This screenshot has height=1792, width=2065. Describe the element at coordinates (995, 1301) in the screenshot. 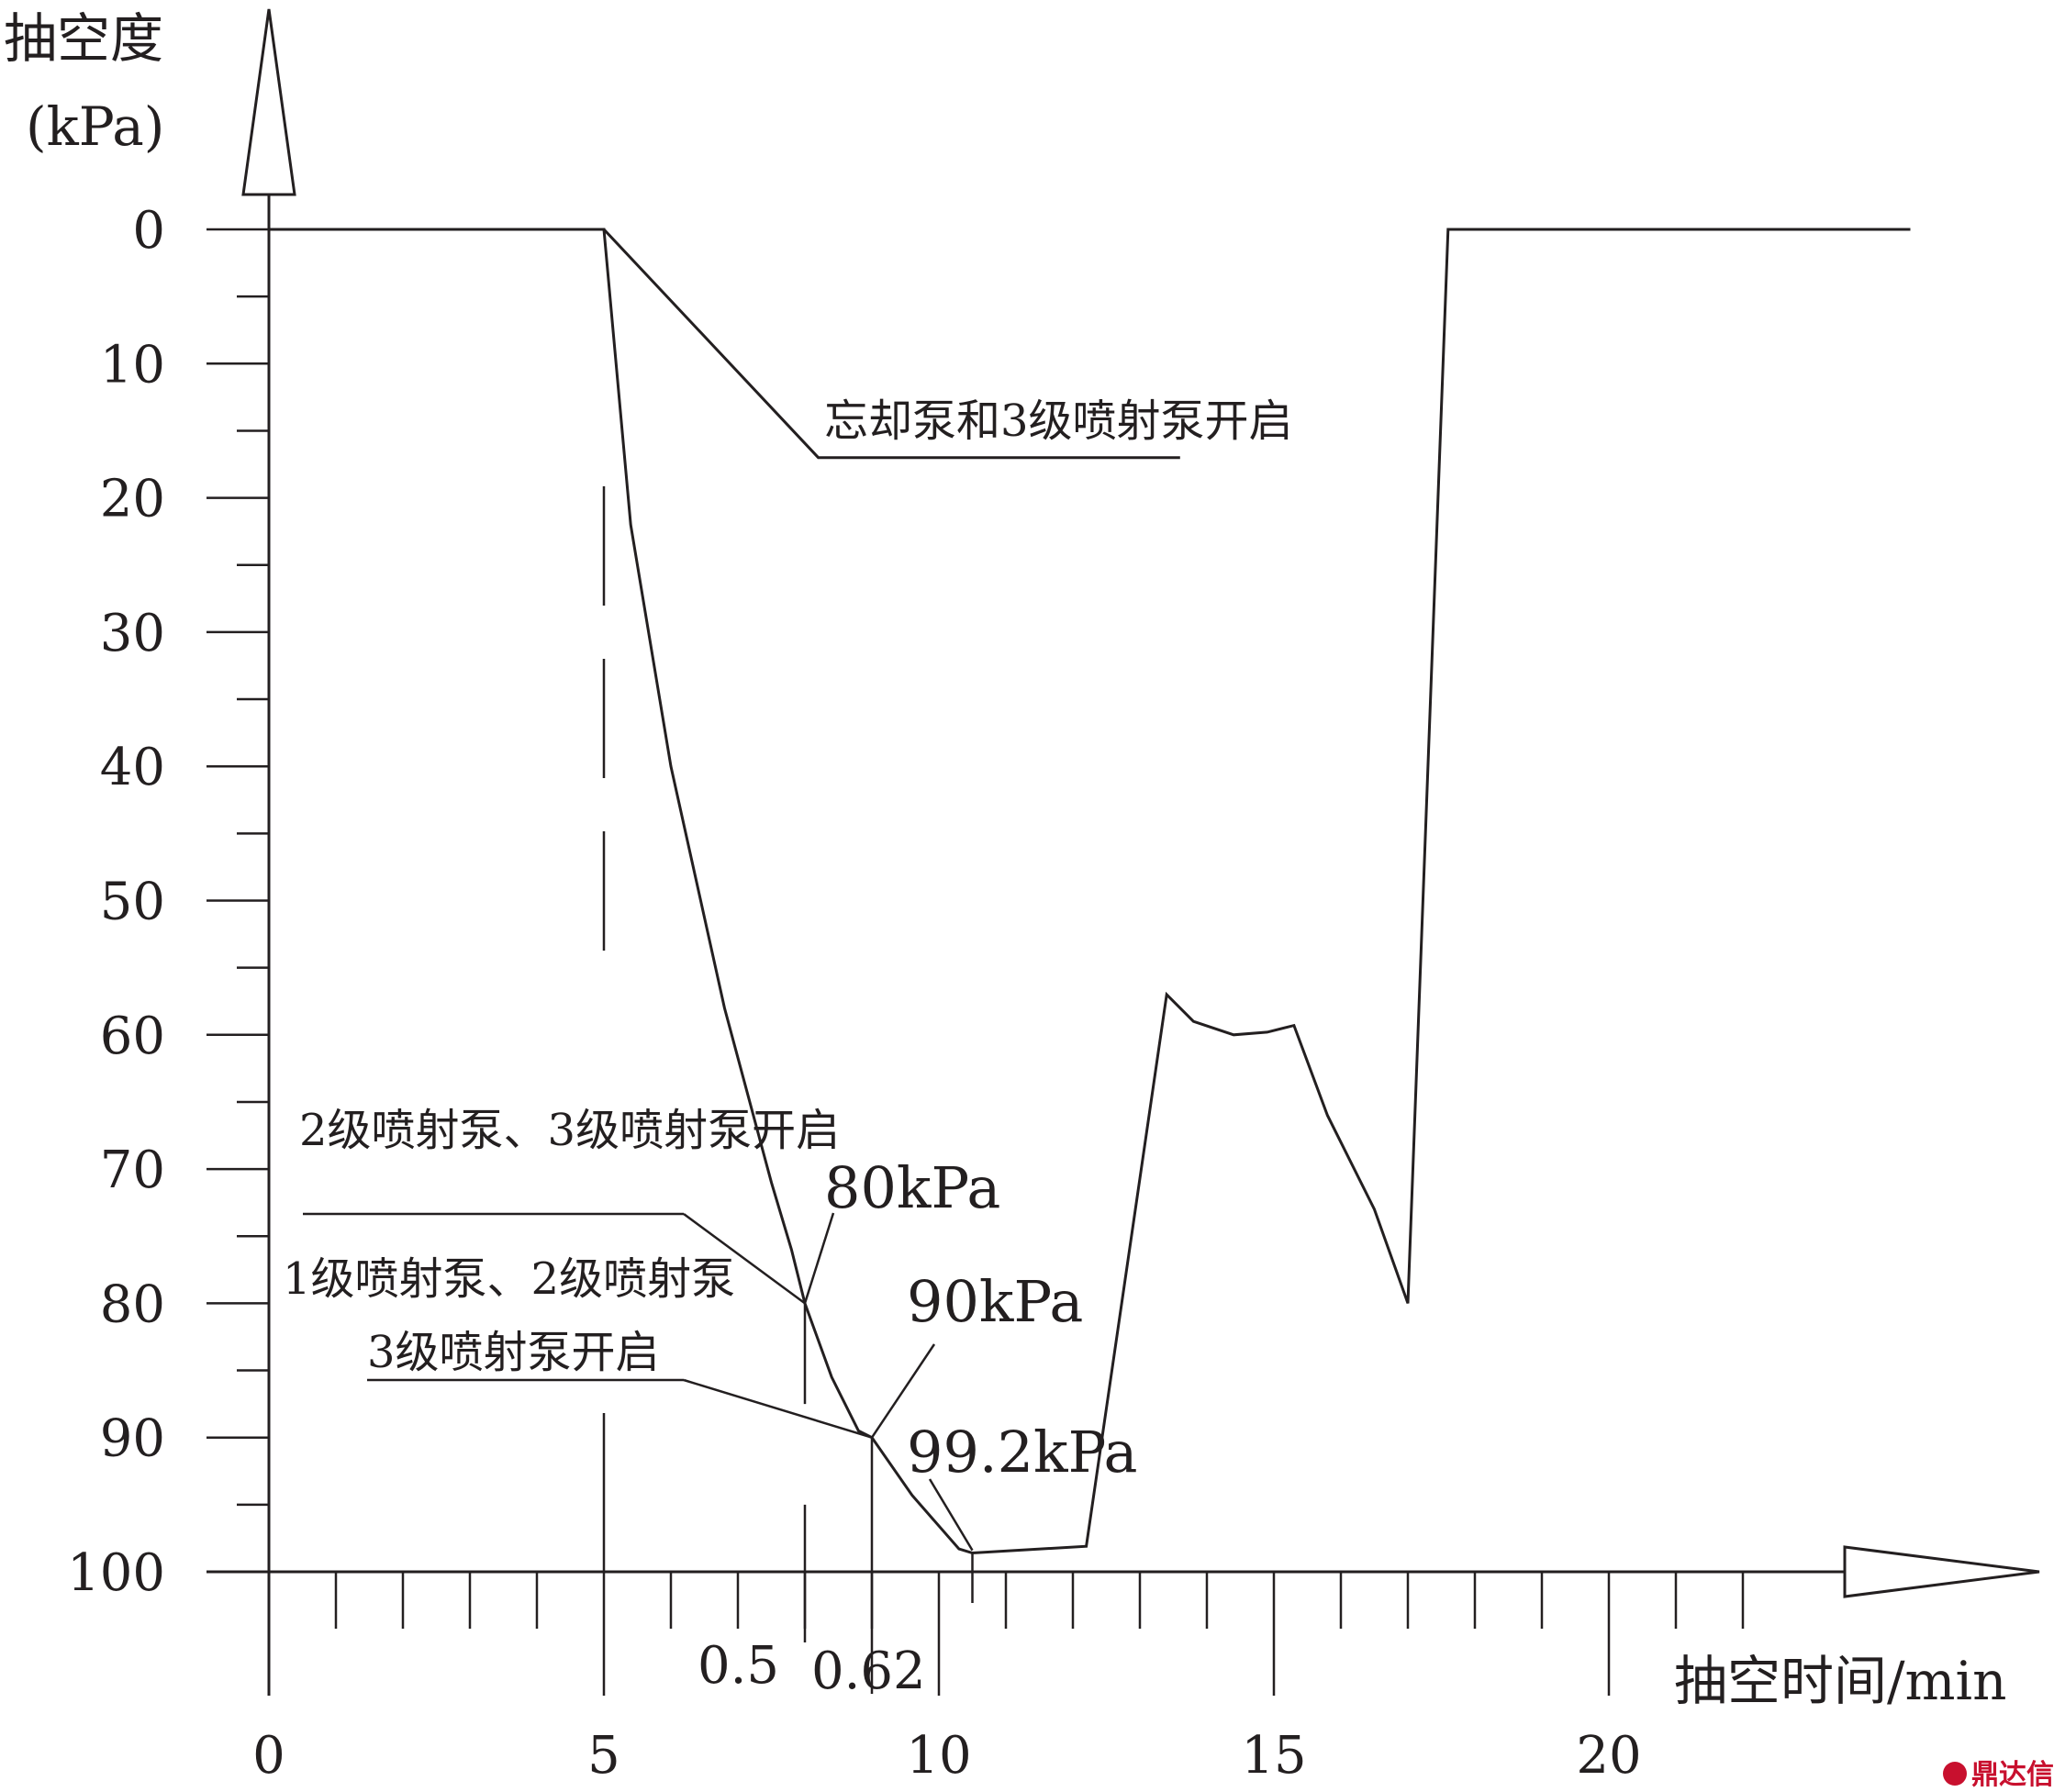

I see `label-90kpa: 90kPa` at that location.